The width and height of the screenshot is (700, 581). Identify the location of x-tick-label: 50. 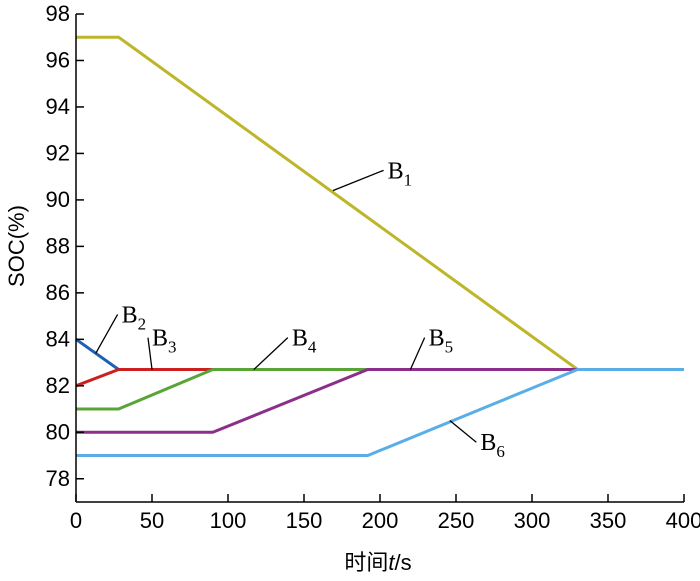
(152, 520).